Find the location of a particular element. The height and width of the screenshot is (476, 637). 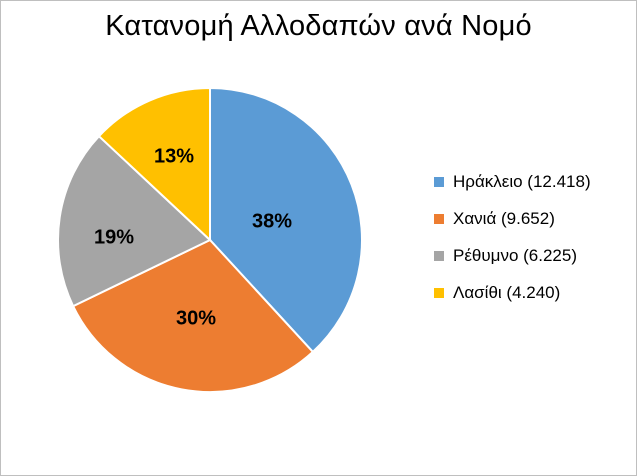

slice-label-irakleio: 38% is located at coordinates (272, 221).